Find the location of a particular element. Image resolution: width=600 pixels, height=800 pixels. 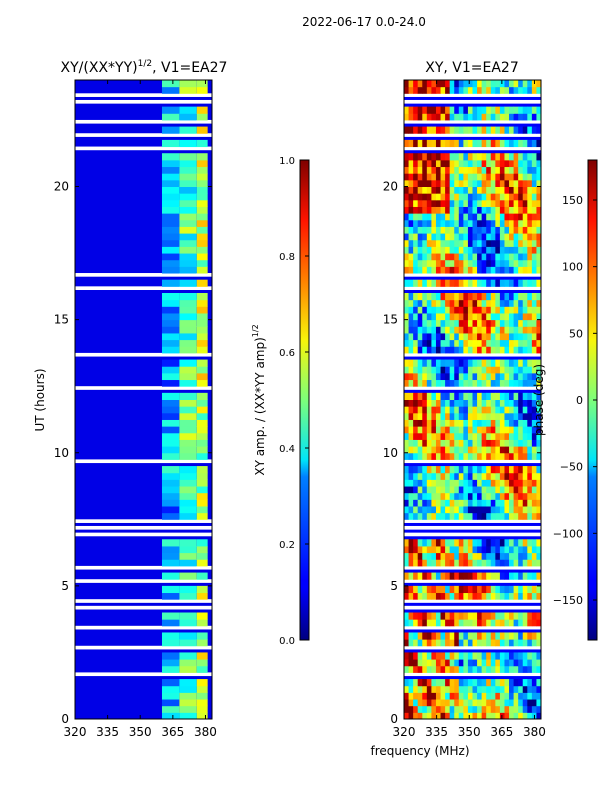

right-colorbar-label: phase (deg) is located at coordinates (539, 400).